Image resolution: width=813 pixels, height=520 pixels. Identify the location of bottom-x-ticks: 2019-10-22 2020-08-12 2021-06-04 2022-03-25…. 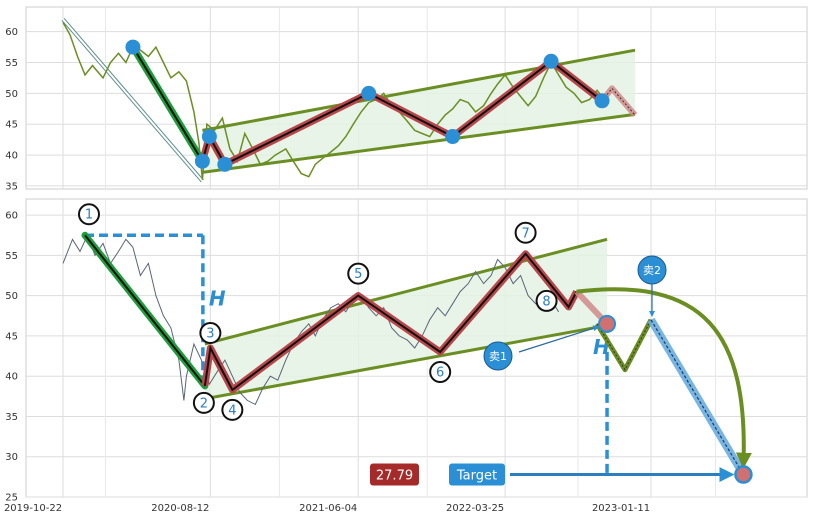
(327, 508).